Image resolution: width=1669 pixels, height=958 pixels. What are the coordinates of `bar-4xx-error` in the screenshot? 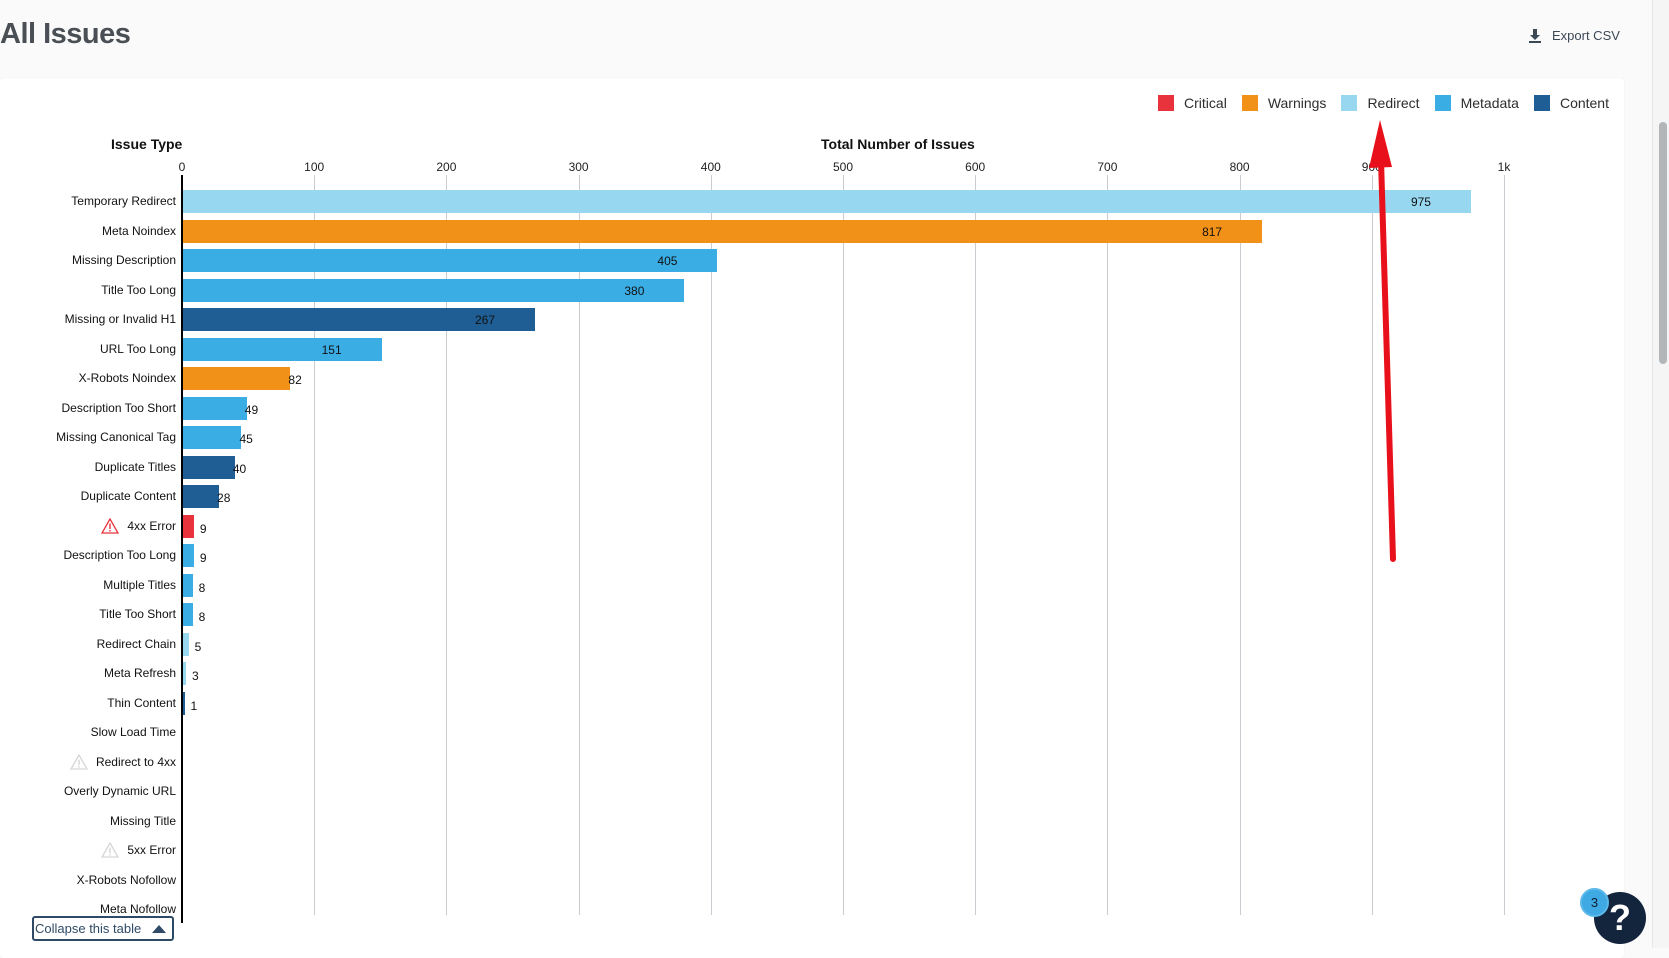 It's located at (188, 526).